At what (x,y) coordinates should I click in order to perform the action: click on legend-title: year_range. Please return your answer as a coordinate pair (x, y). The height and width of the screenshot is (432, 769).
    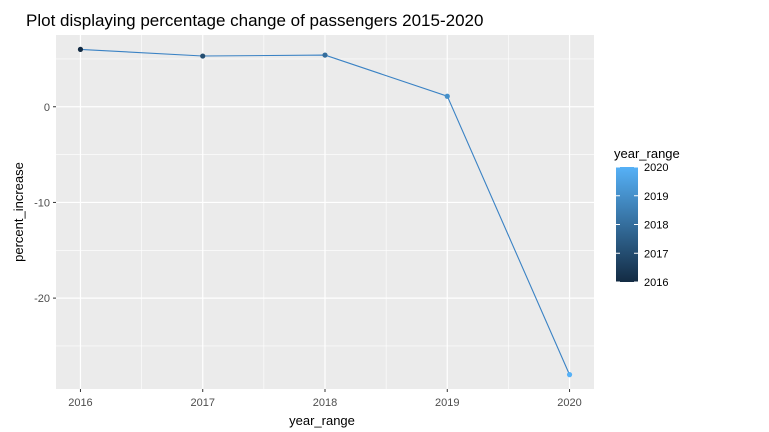
    Looking at the image, I should click on (647, 153).